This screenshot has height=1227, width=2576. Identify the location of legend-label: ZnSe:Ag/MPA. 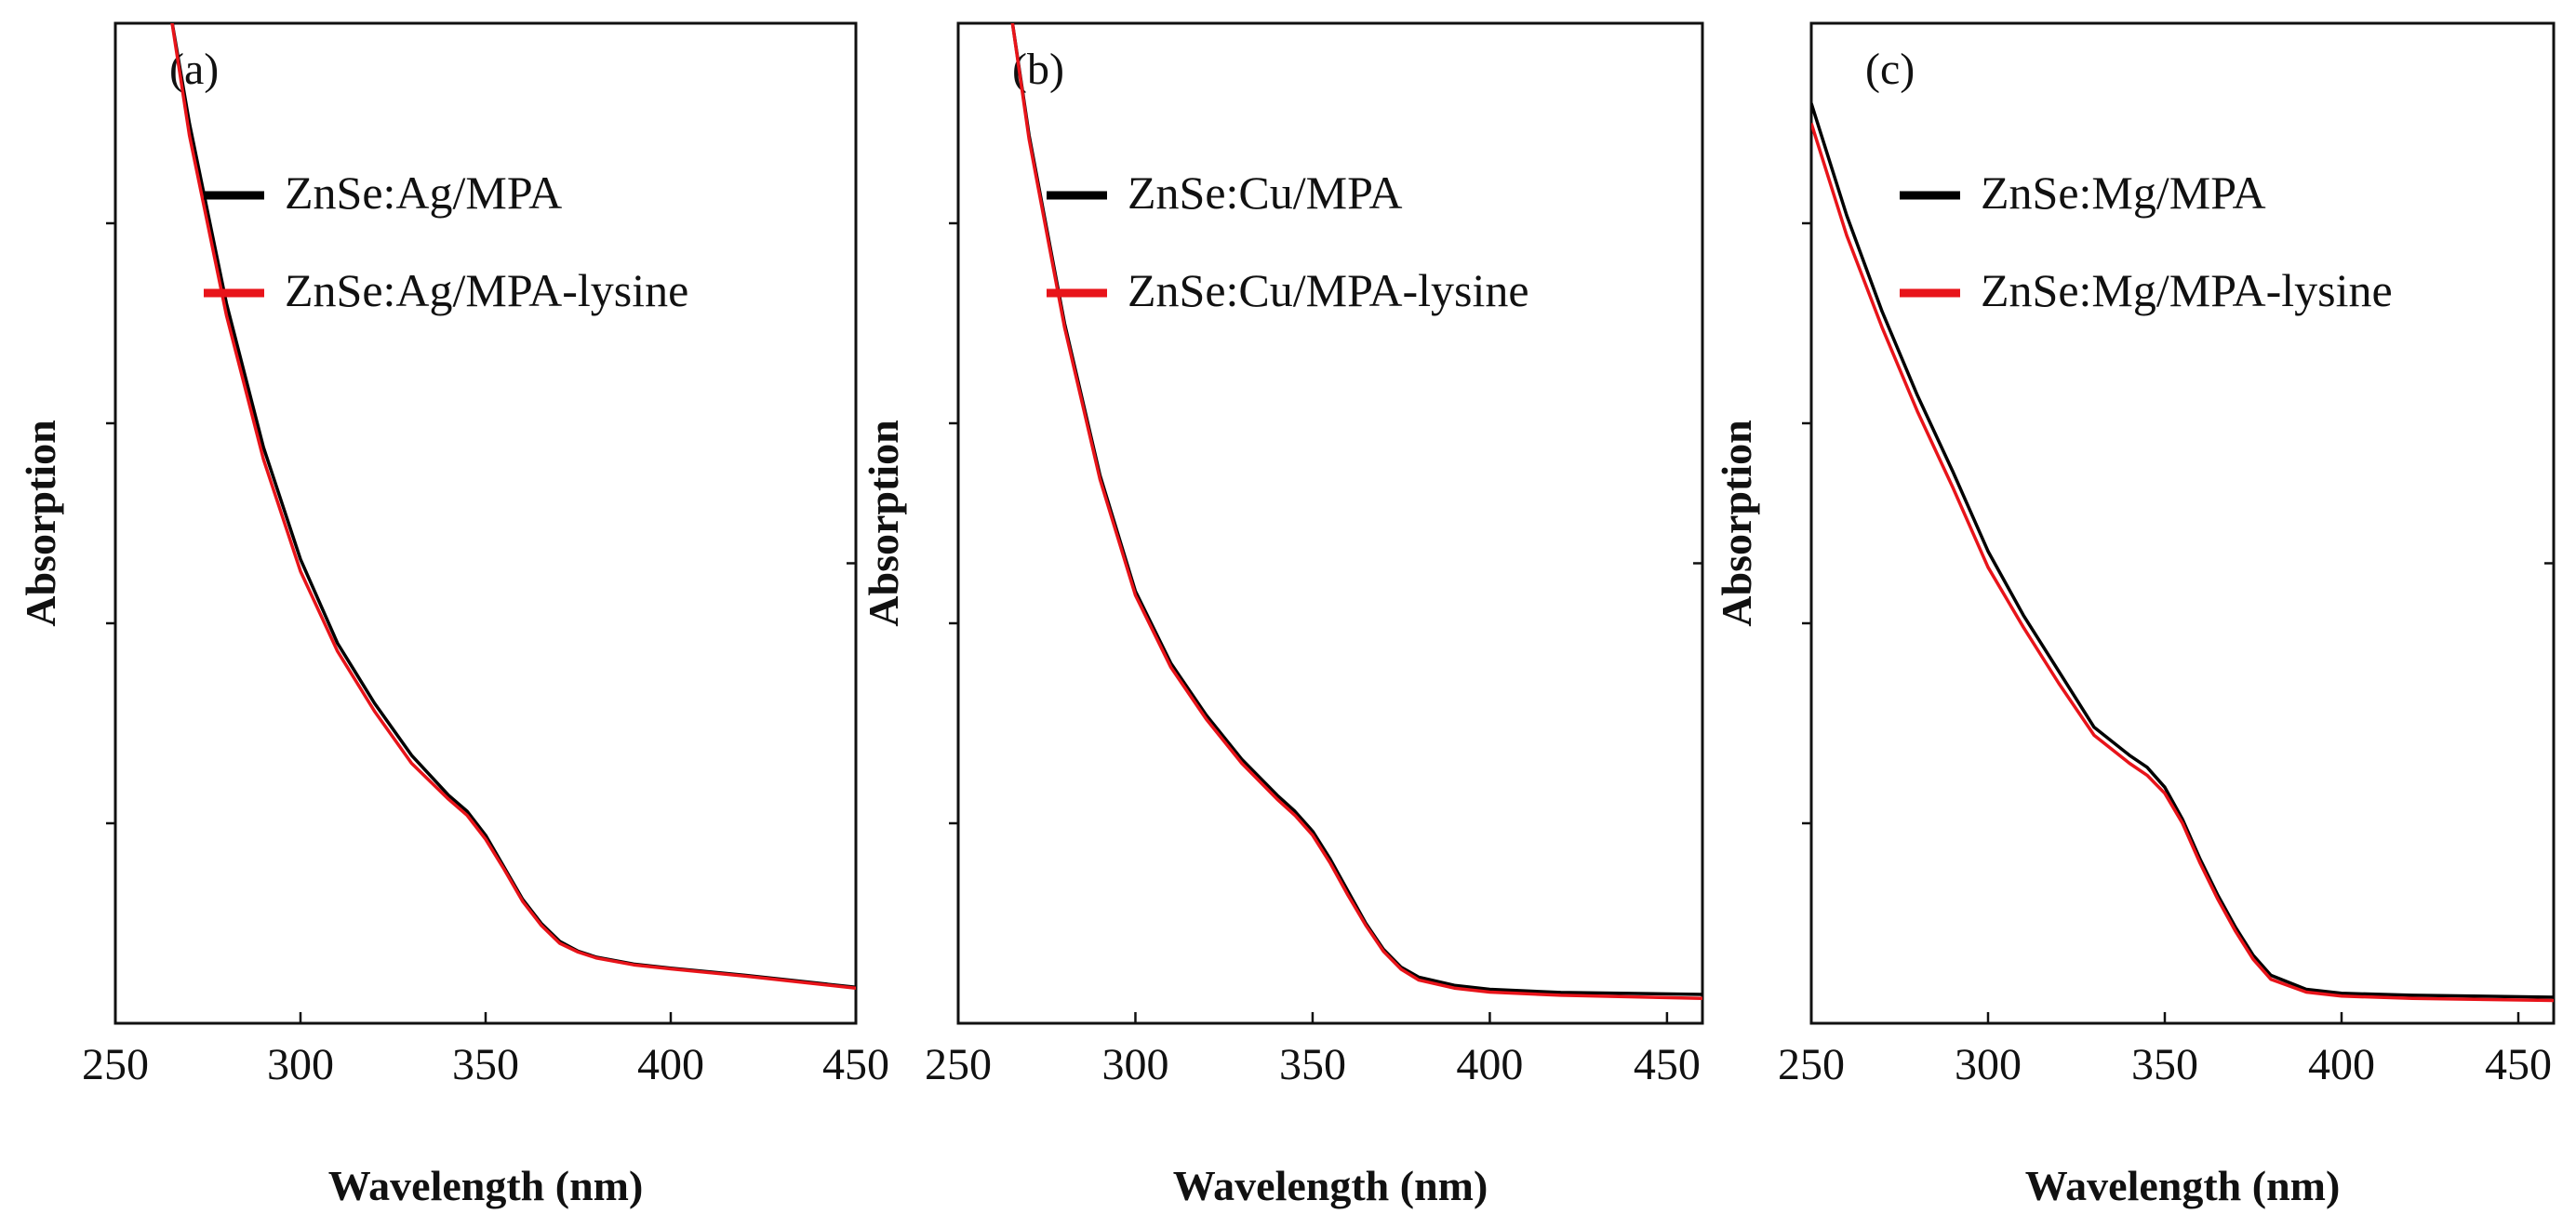
(423, 193).